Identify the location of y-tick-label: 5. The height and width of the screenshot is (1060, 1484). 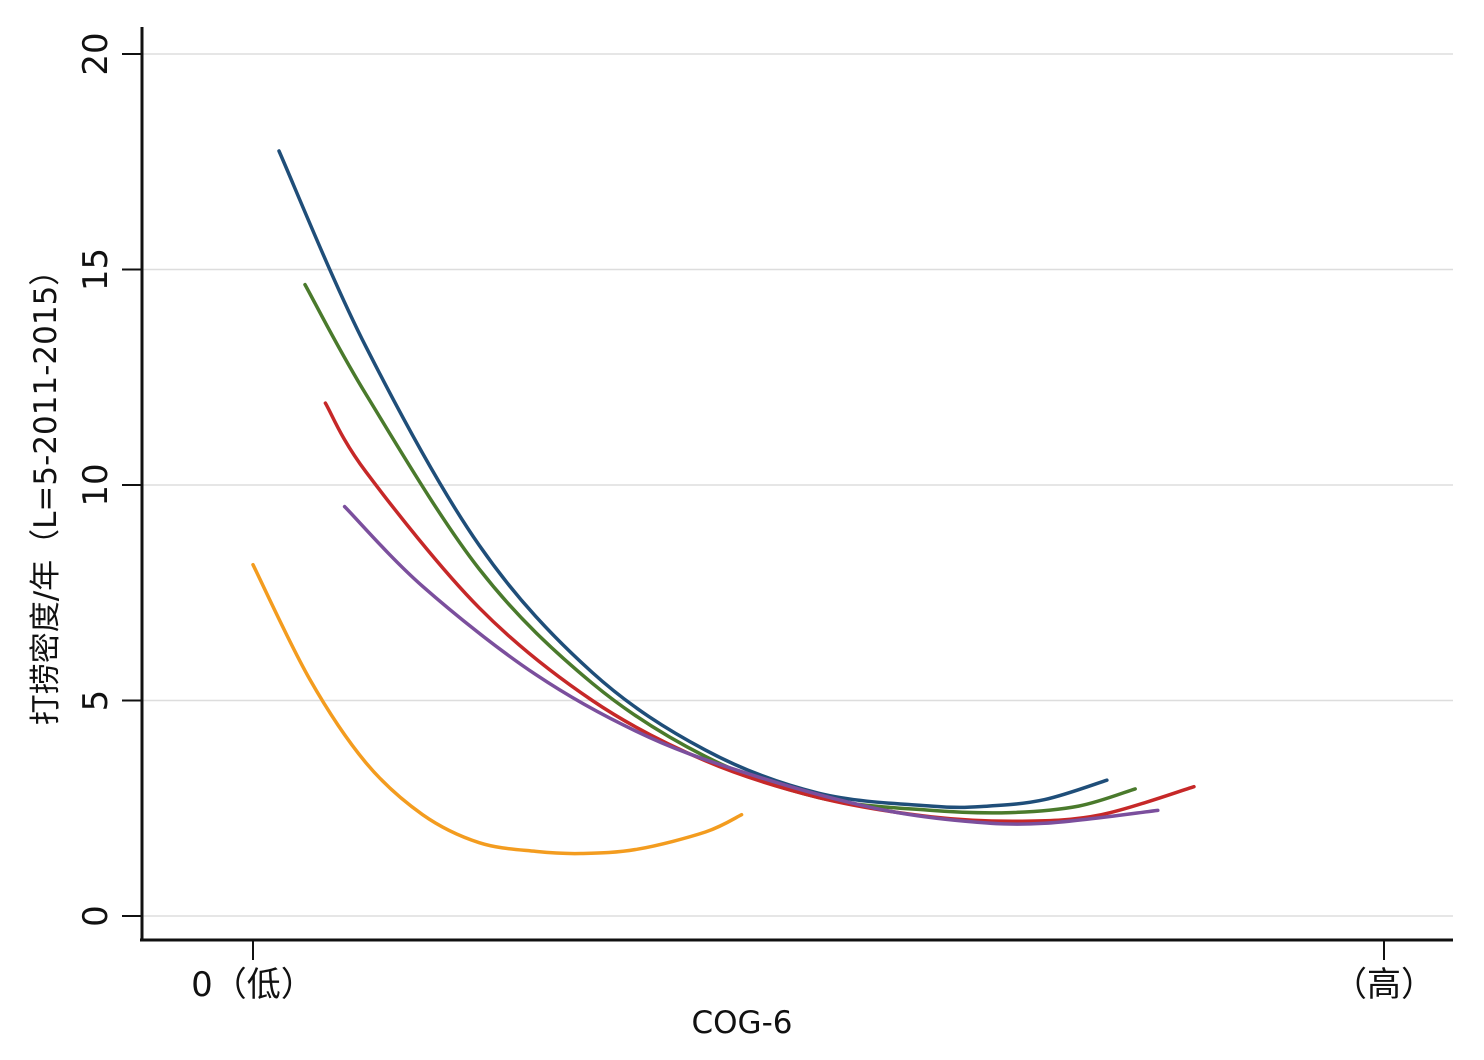
(96, 701).